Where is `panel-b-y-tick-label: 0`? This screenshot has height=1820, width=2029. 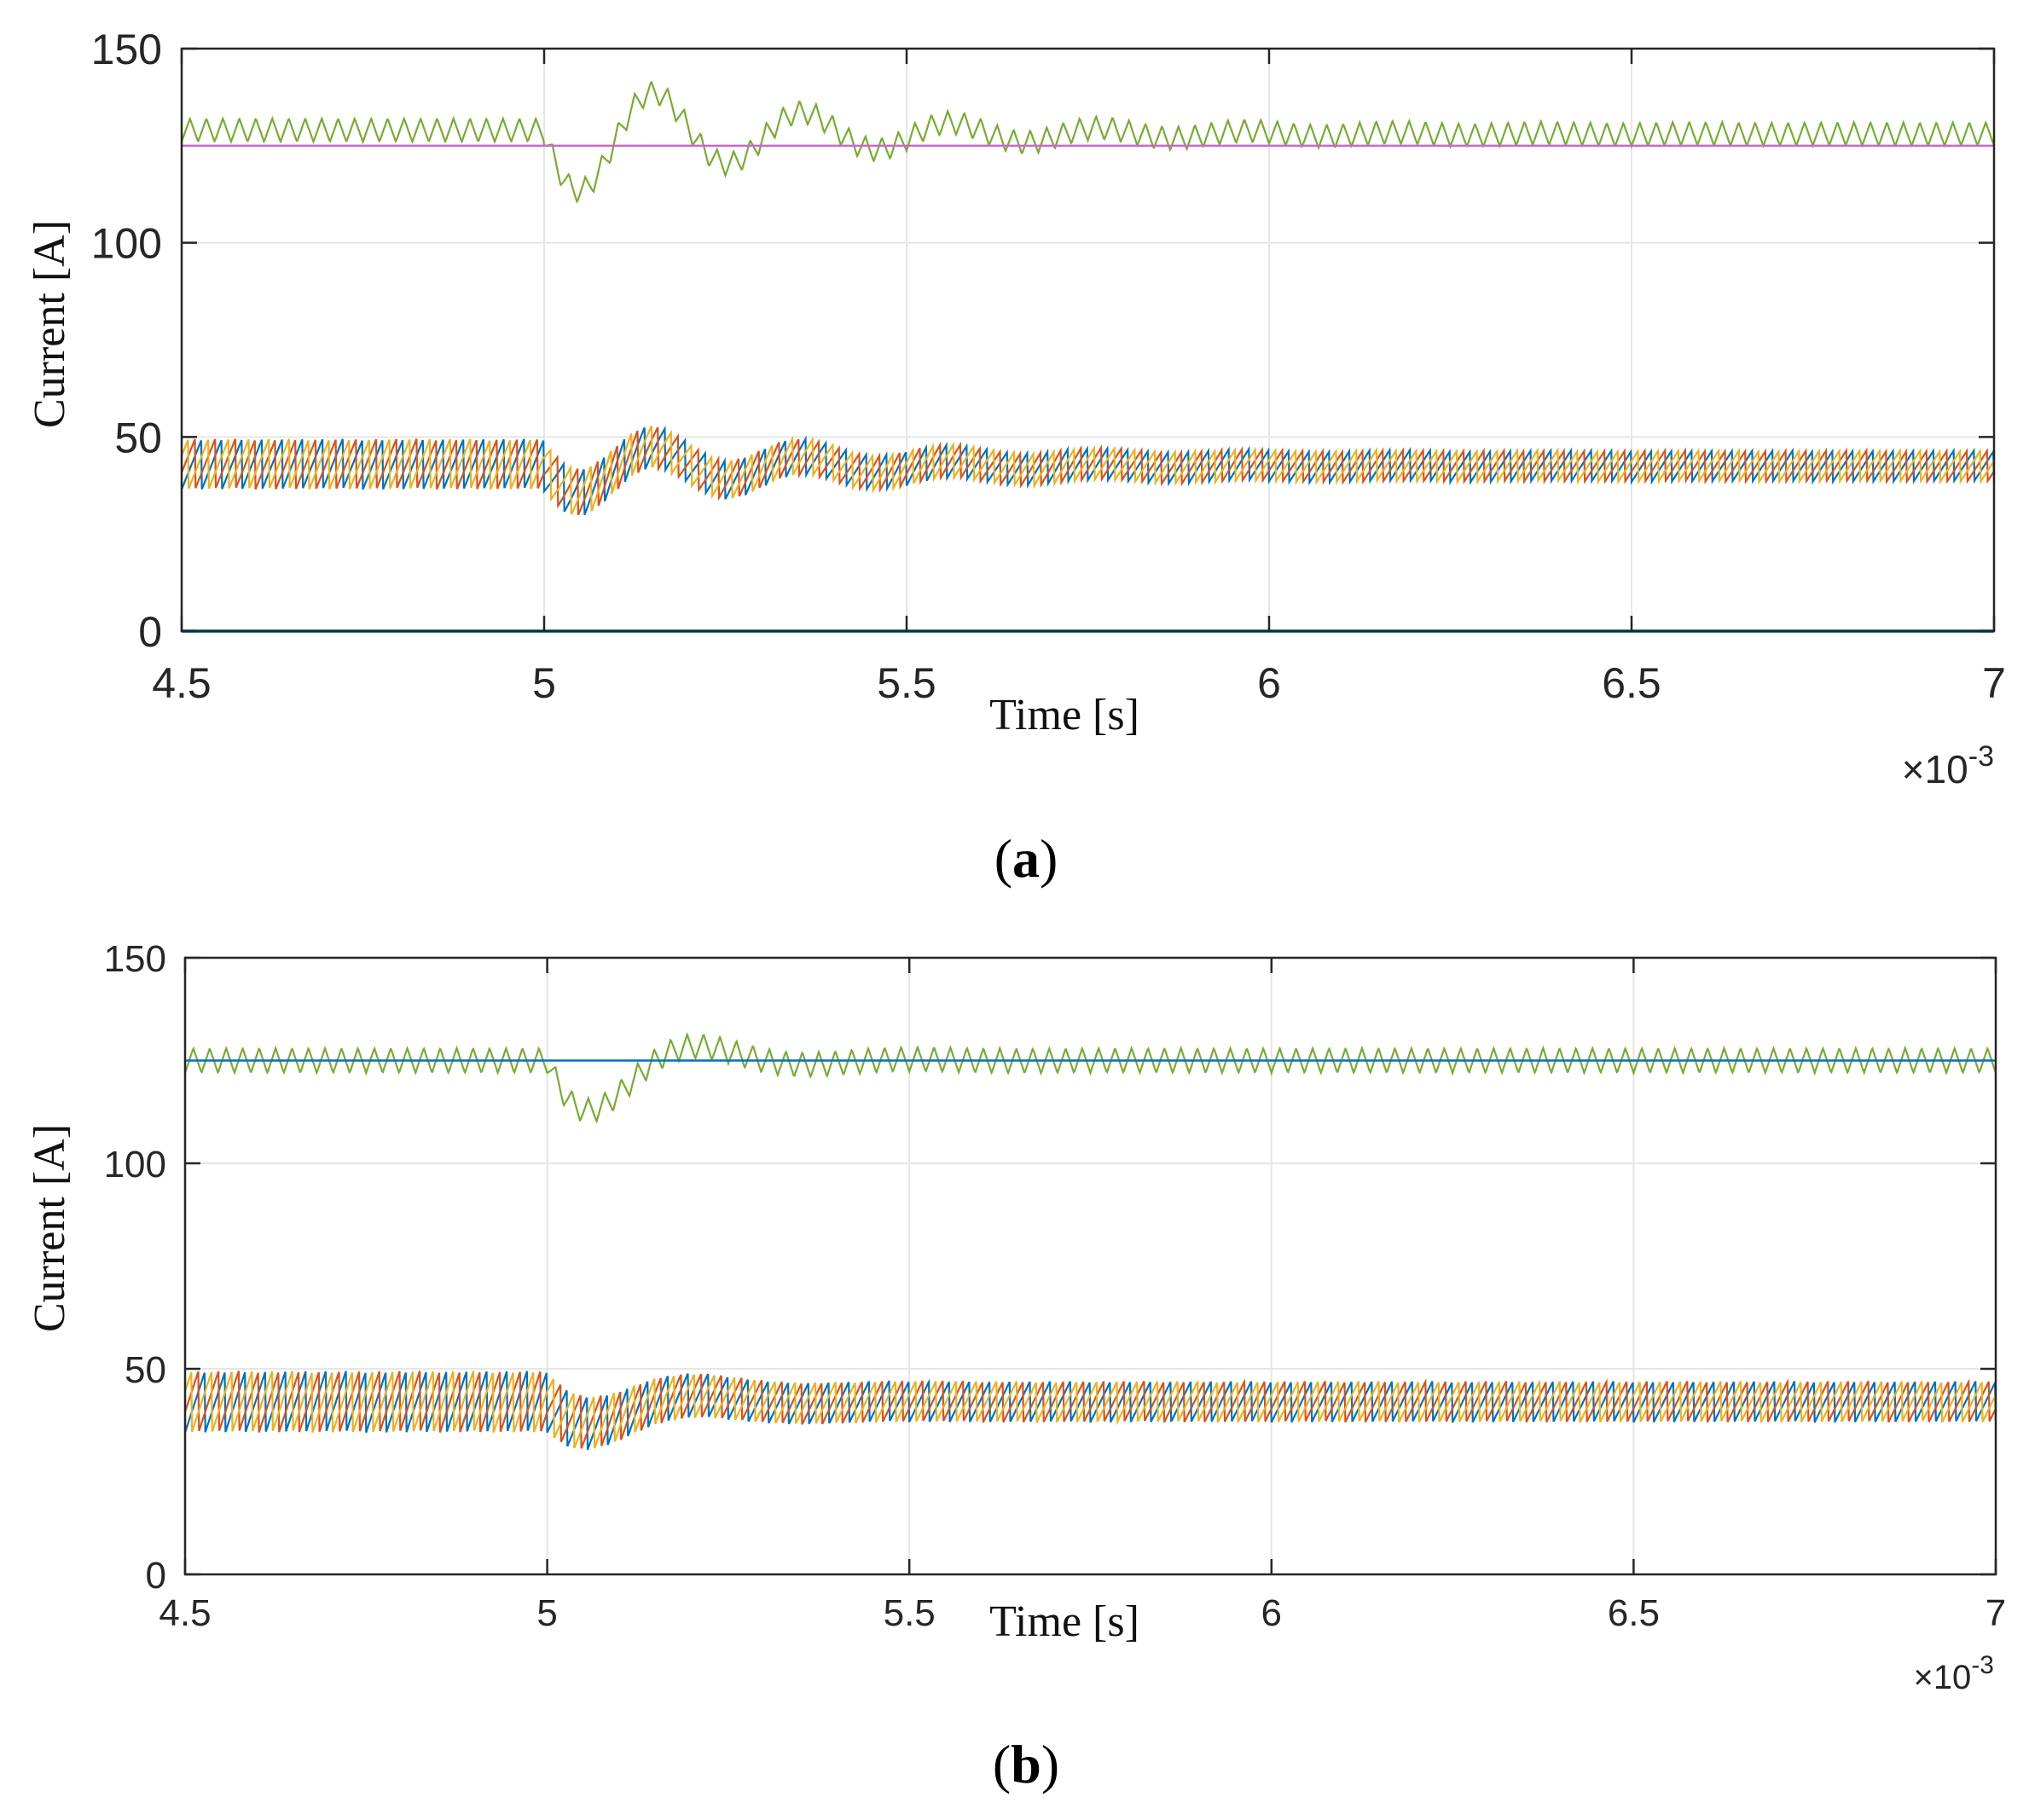 panel-b-y-tick-label: 0 is located at coordinates (156, 1576).